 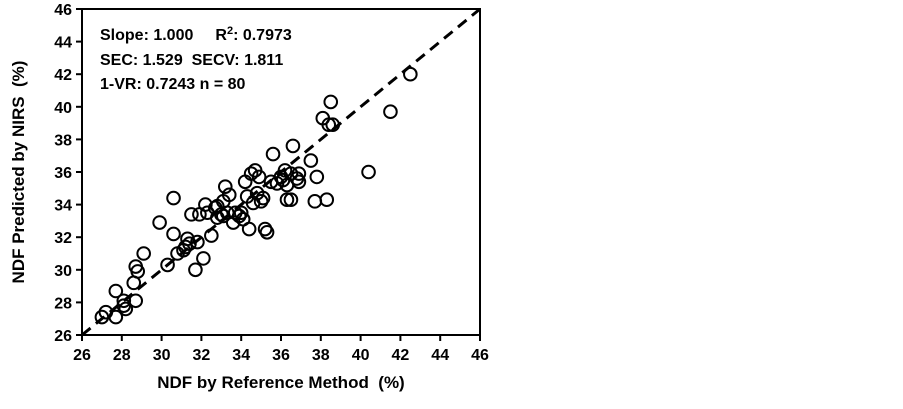 What do you see at coordinates (63, 336) in the screenshot?
I see `y-tick-label: 26` at bounding box center [63, 336].